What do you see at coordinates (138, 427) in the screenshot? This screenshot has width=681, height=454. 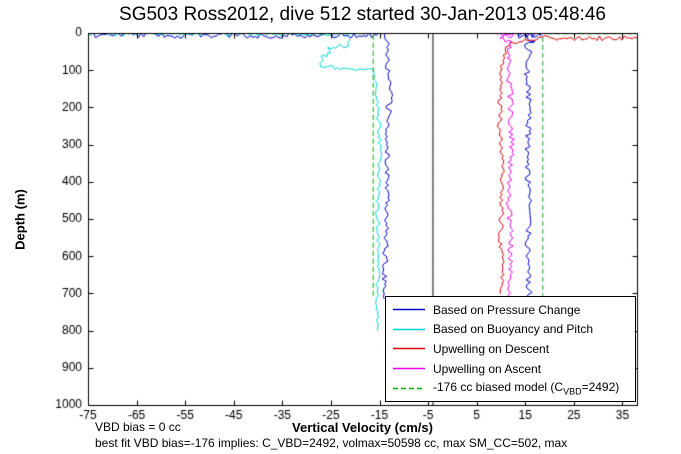 I see `vbd-bias-note: VBD bias = 0 cc` at bounding box center [138, 427].